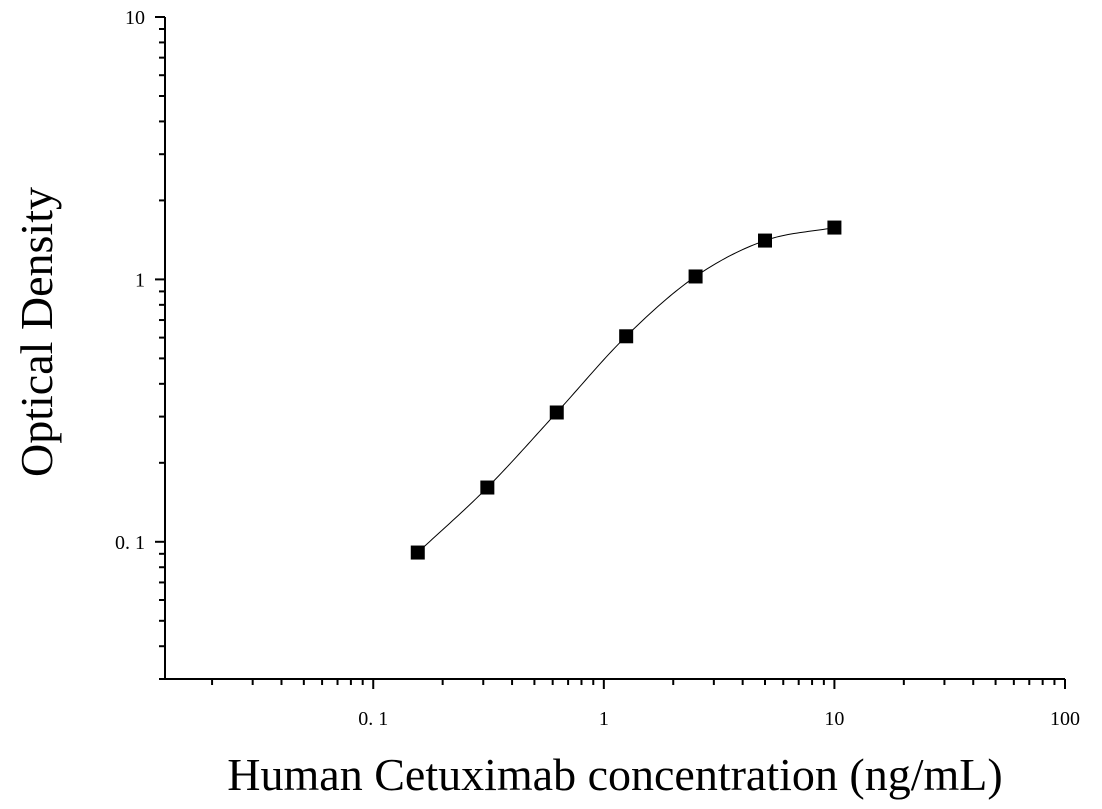 Image resolution: width=1102 pixels, height=809 pixels. What do you see at coordinates (140, 280) in the screenshot?
I see `y-tick-label: 1` at bounding box center [140, 280].